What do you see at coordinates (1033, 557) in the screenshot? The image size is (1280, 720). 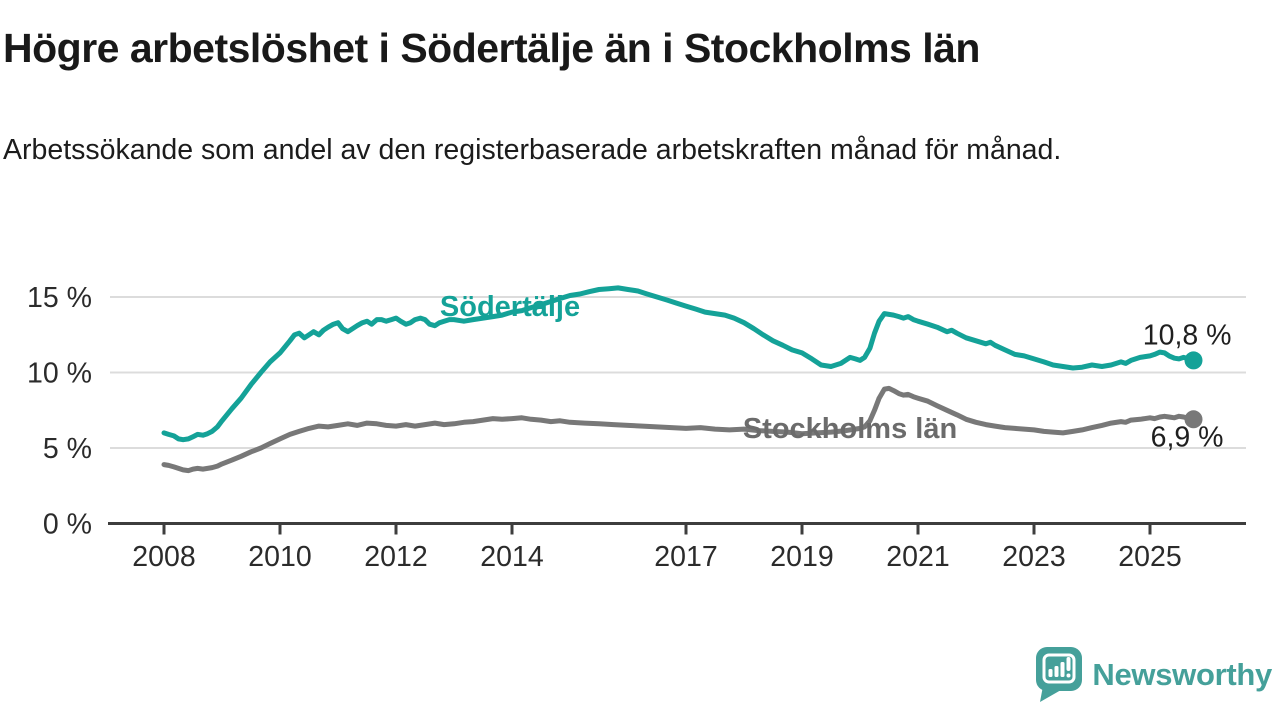 I see `x-axis-tick-label: 2023` at bounding box center [1033, 557].